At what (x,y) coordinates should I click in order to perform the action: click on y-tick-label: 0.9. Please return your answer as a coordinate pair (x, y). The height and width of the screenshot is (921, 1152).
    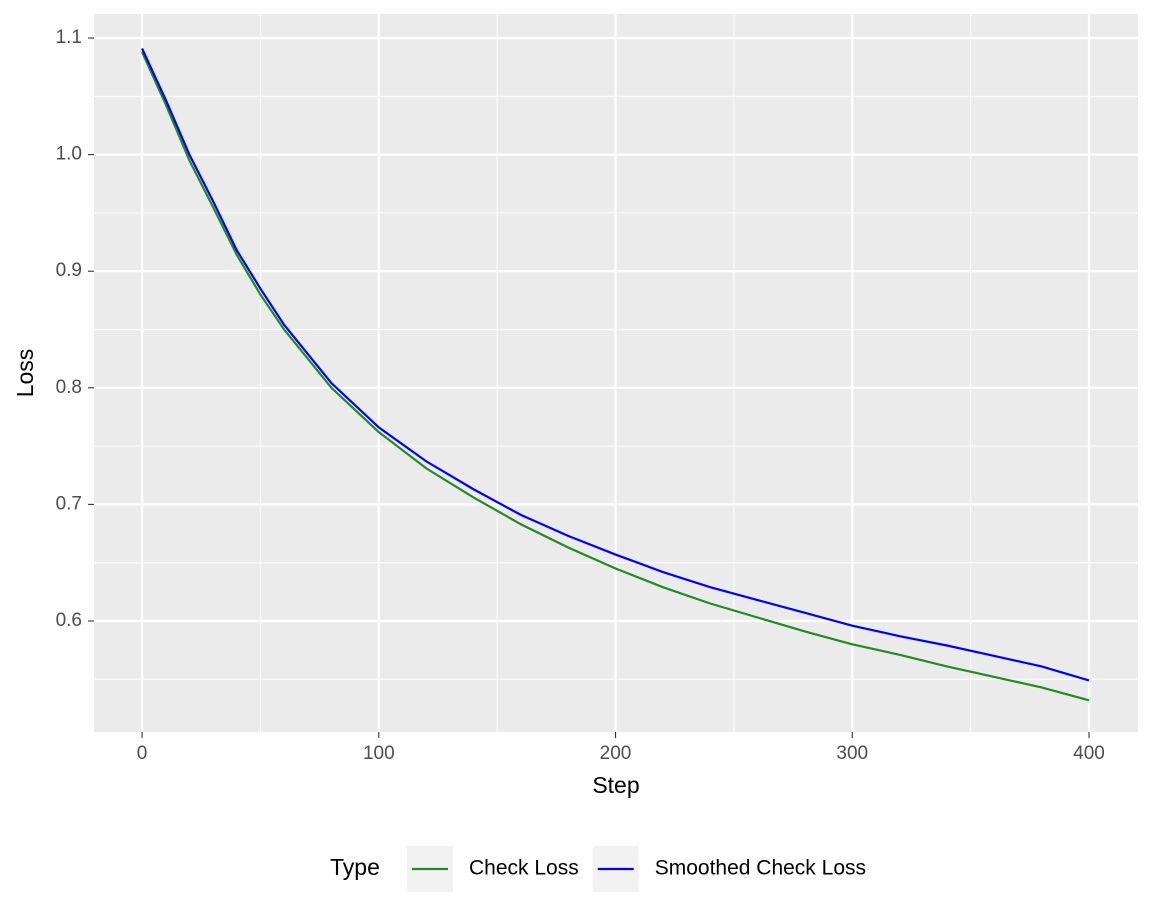
    Looking at the image, I should click on (69, 270).